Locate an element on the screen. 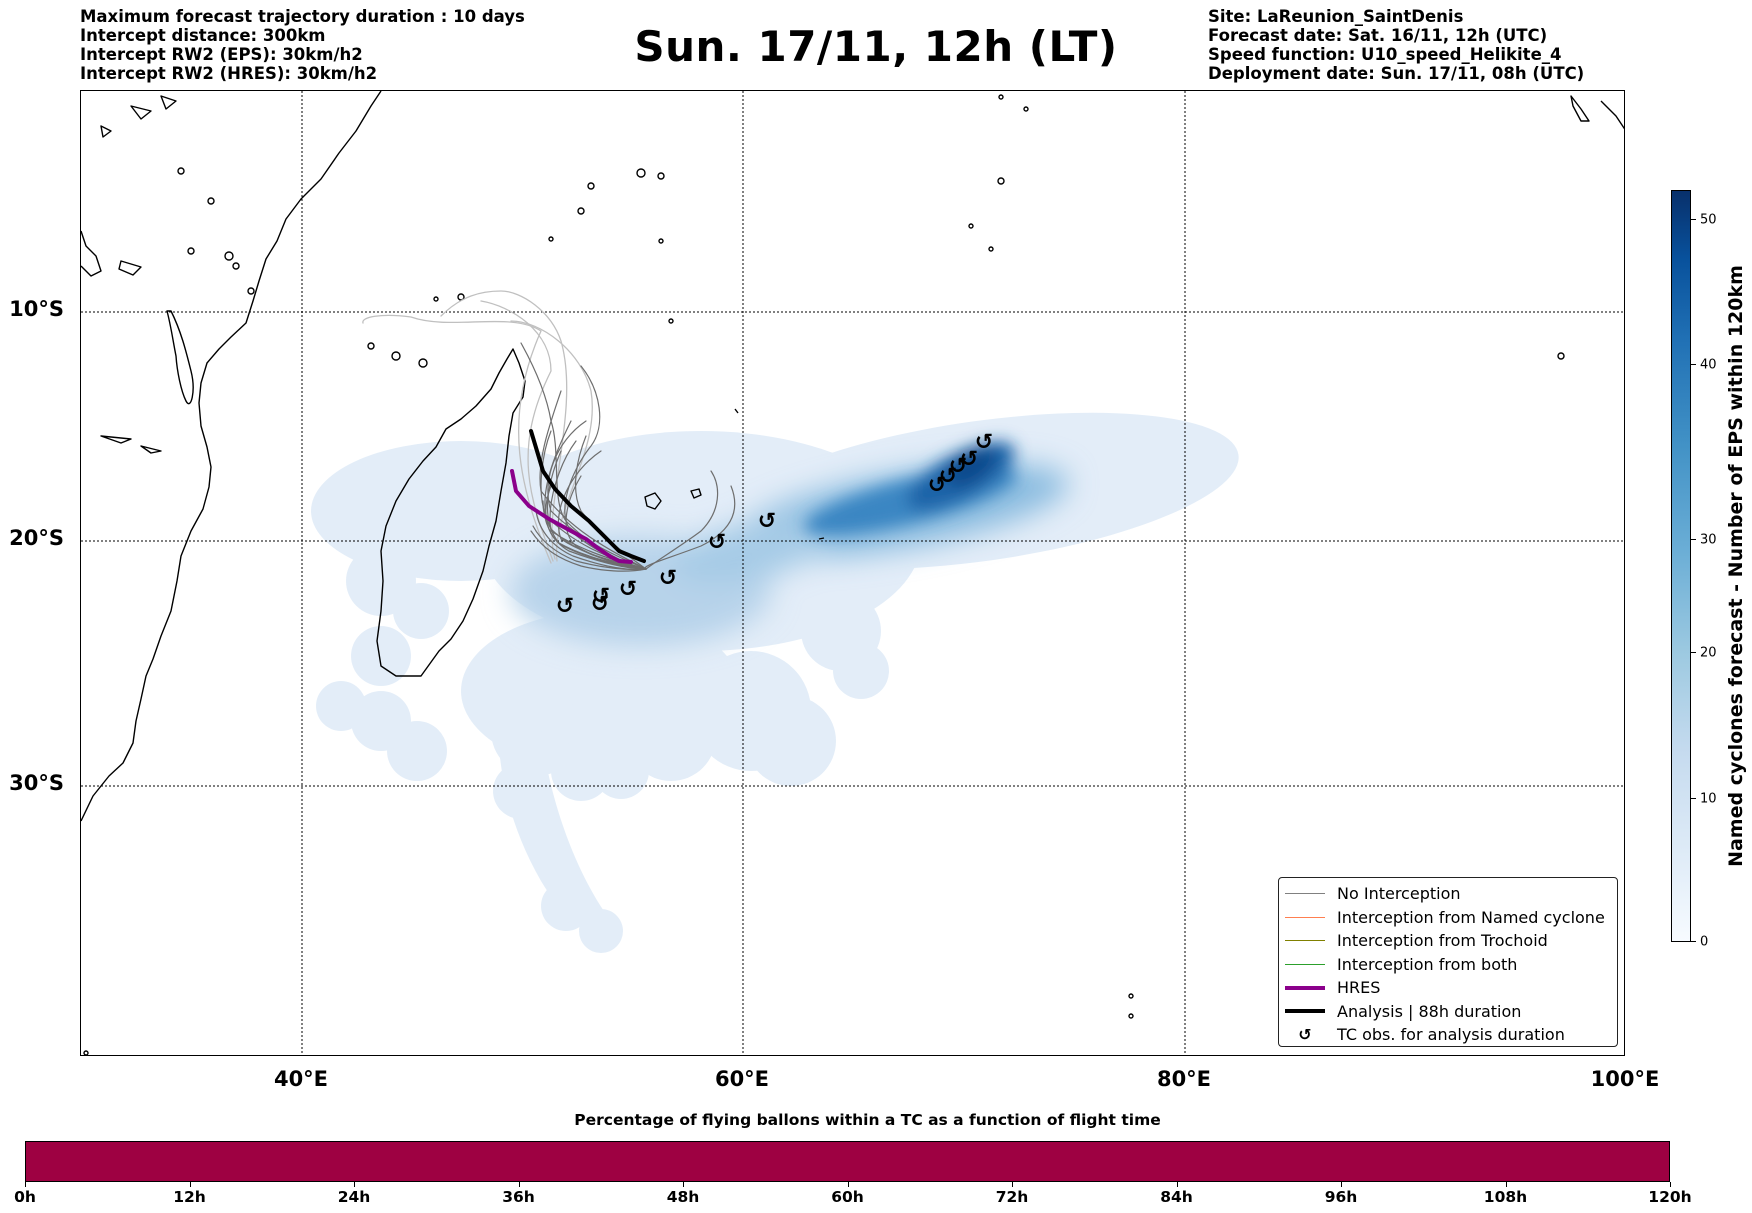 The width and height of the screenshot is (1752, 1213). colorbar-tick: 0 is located at coordinates (1704, 942).